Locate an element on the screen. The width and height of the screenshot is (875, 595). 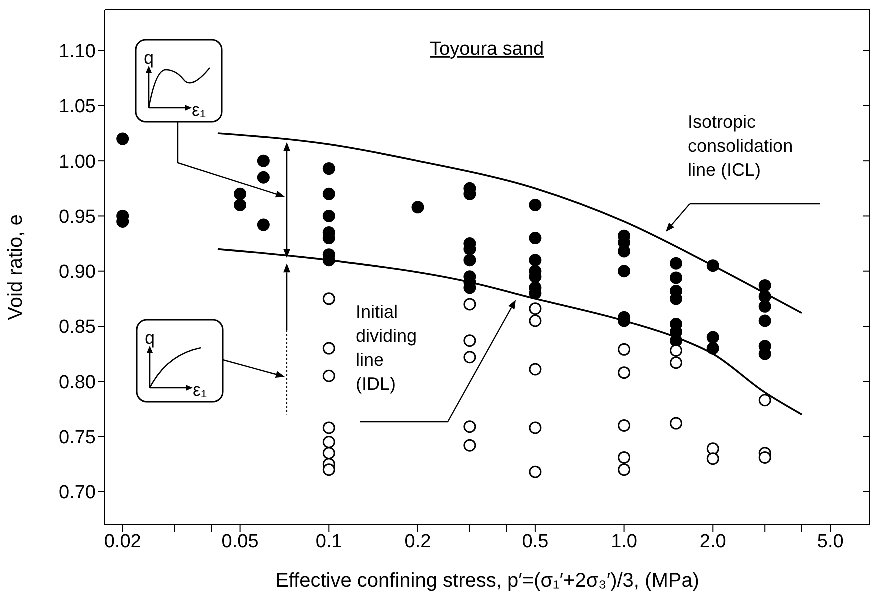
y-tick-label: 0.70 is located at coordinates (77, 493).